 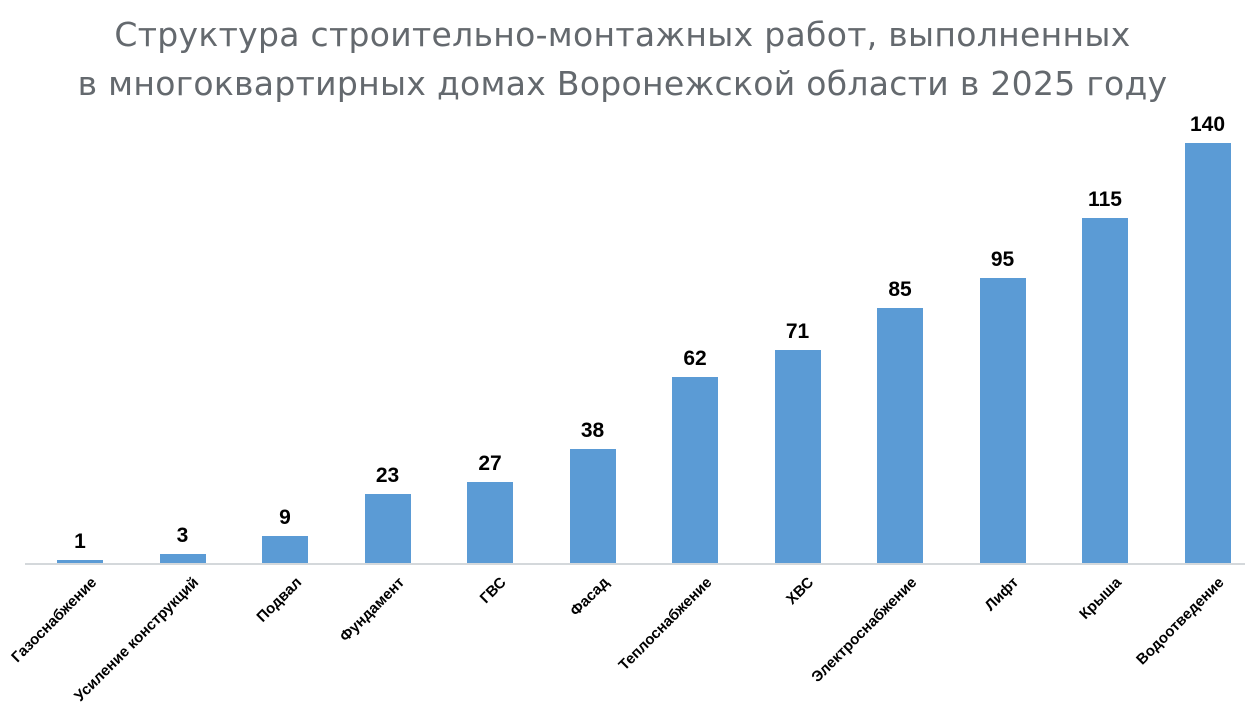 I want to click on x-axis-category-label: Теплоснабжение, so click(x=665, y=624).